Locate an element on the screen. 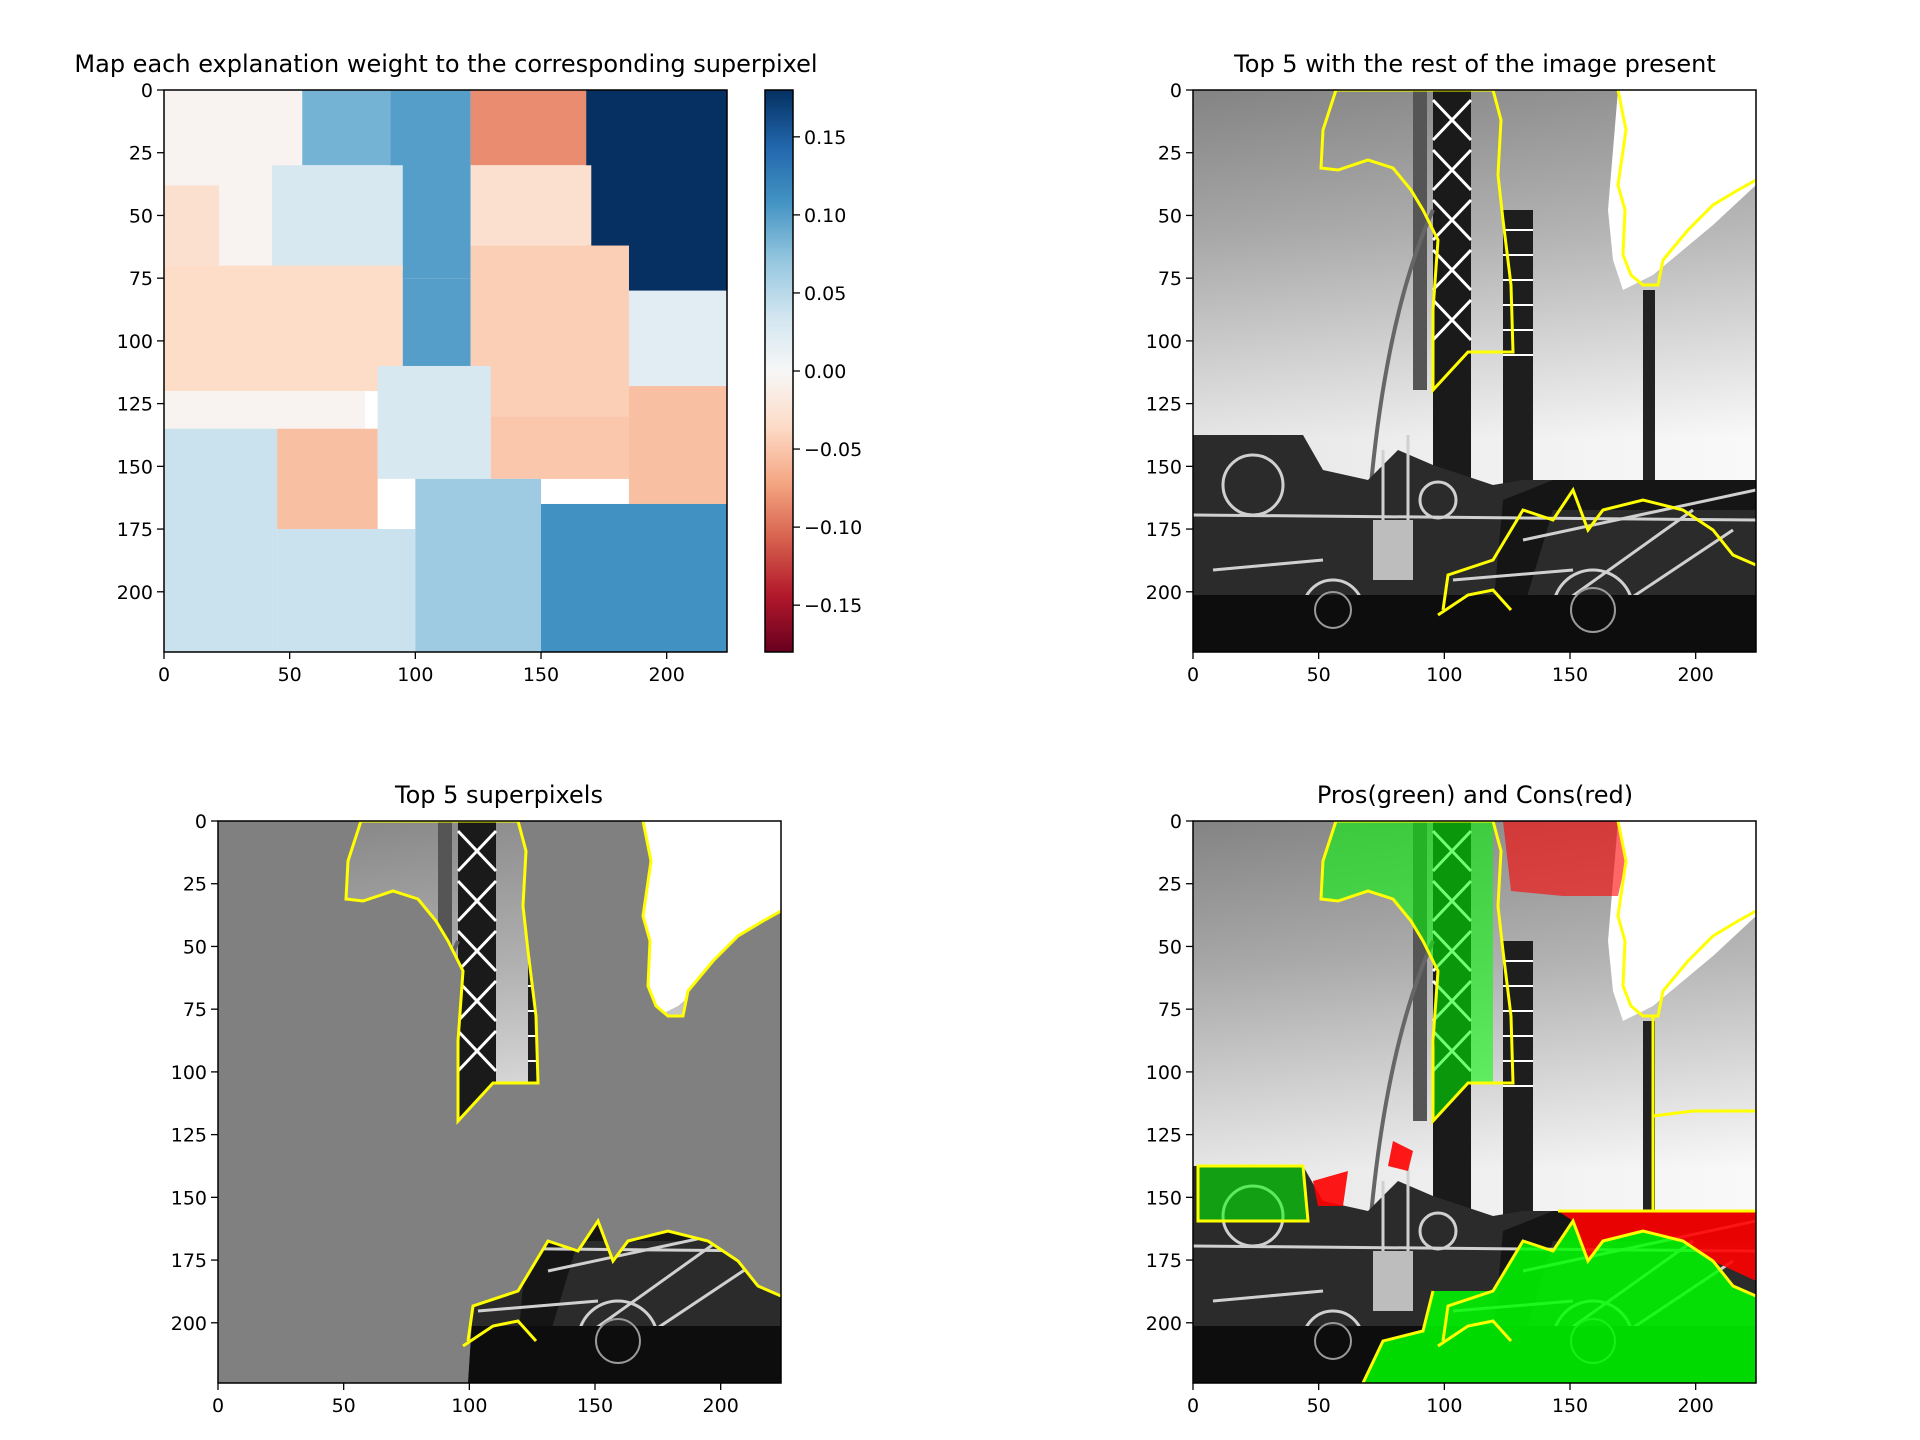 The image size is (1920, 1440). colorbar-tick-label: 0.10 is located at coordinates (825, 216).